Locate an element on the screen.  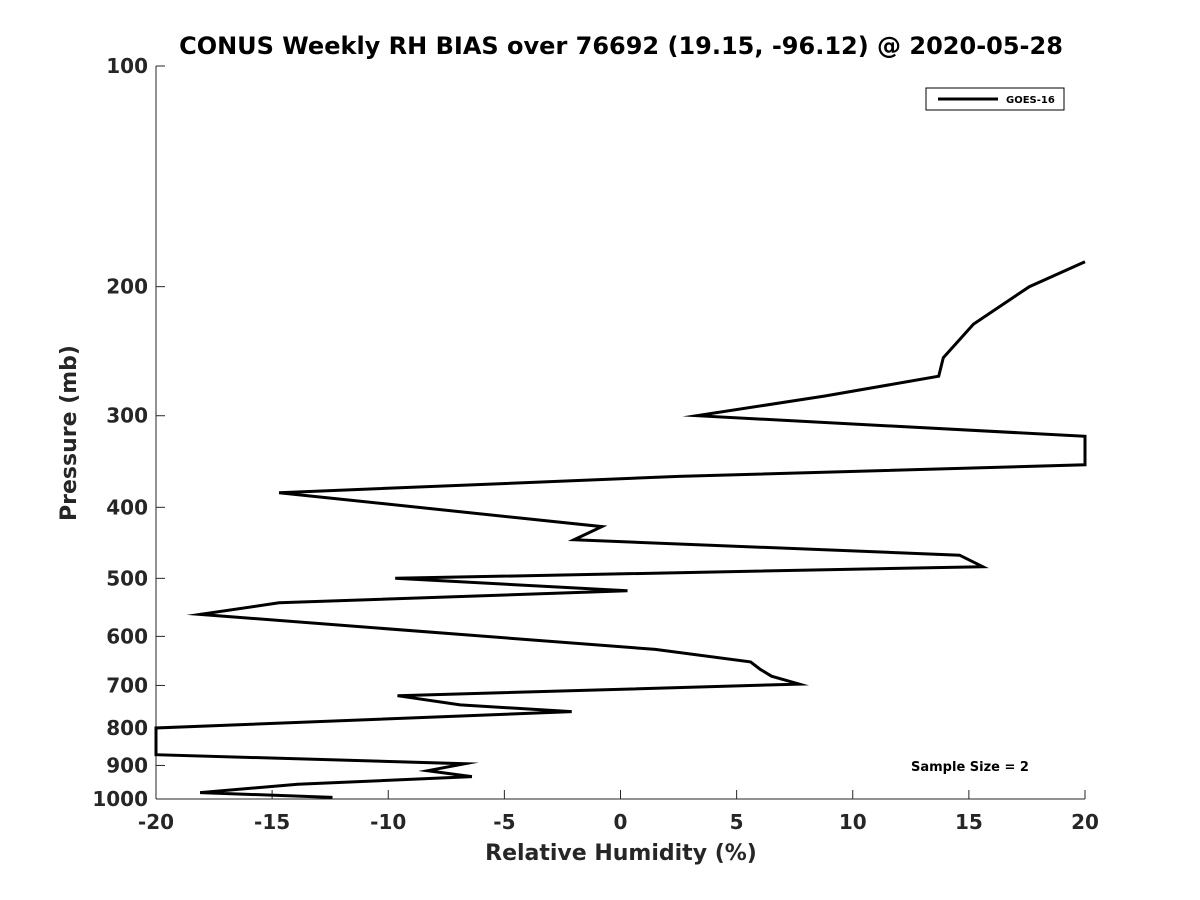
y-axis-label: Pressure (mb) is located at coordinates (69, 433).